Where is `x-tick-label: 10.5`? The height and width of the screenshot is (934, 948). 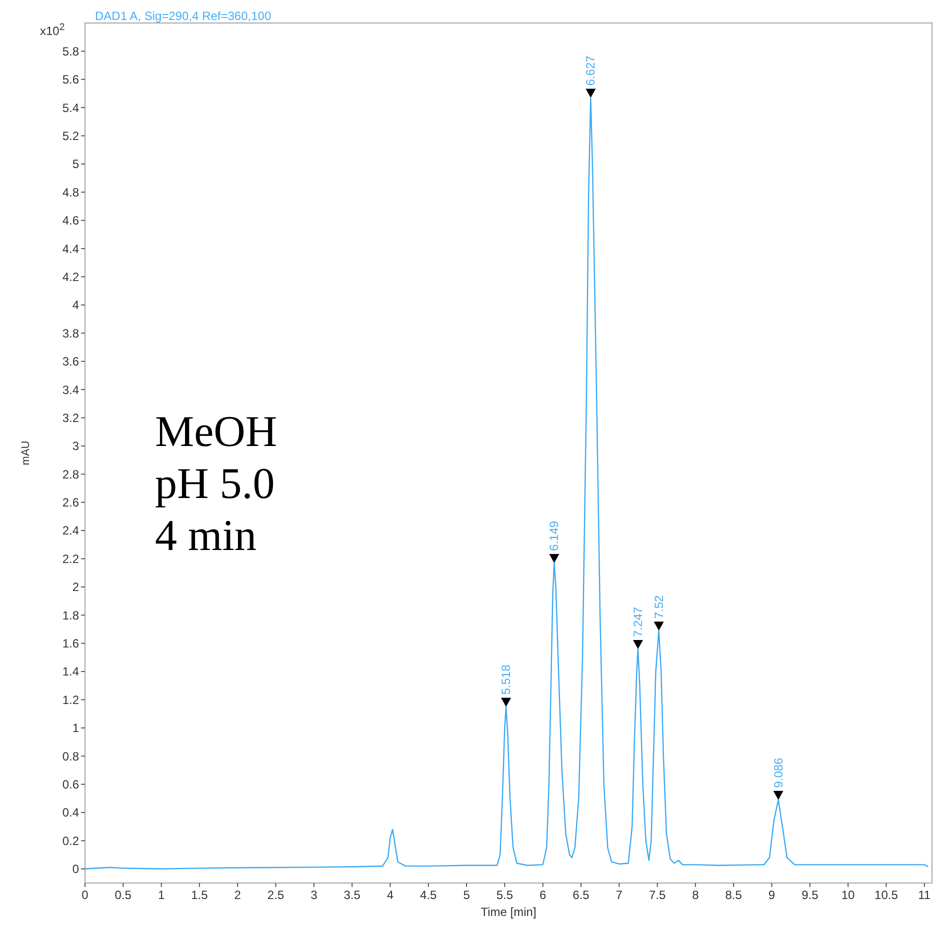
x-tick-label: 10.5 is located at coordinates (886, 895).